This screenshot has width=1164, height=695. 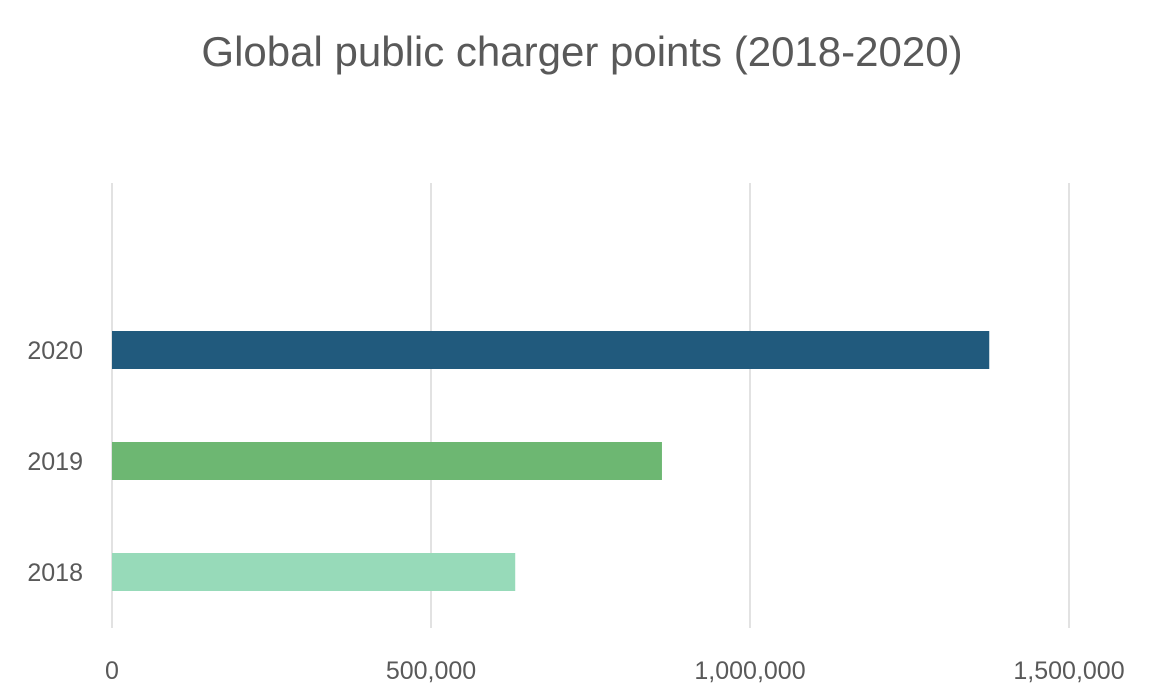 What do you see at coordinates (749, 671) in the screenshot?
I see `x-tick-label: 1,000,000` at bounding box center [749, 671].